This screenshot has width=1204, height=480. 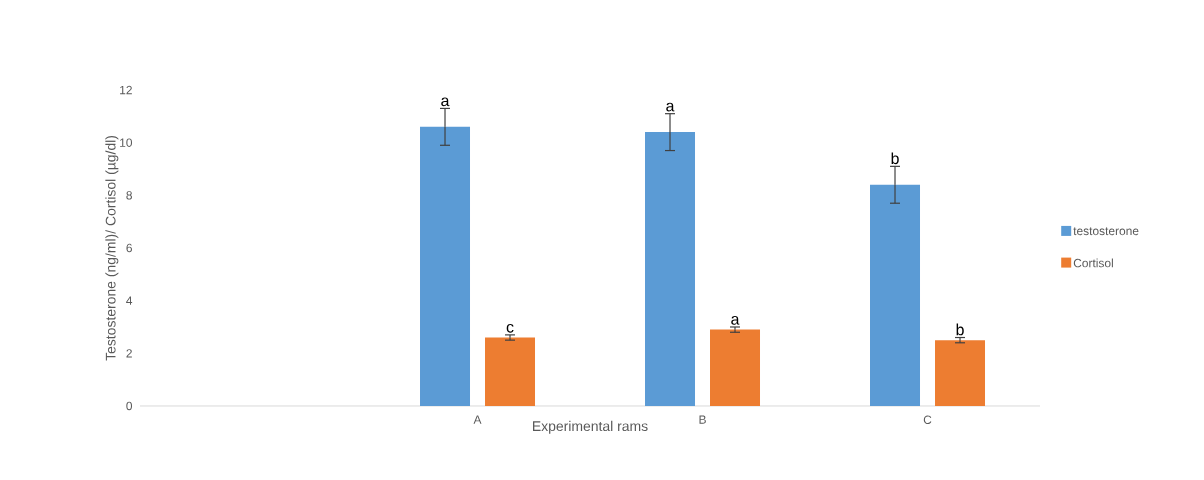 What do you see at coordinates (1106, 231) in the screenshot?
I see `legend-label: testosterone` at bounding box center [1106, 231].